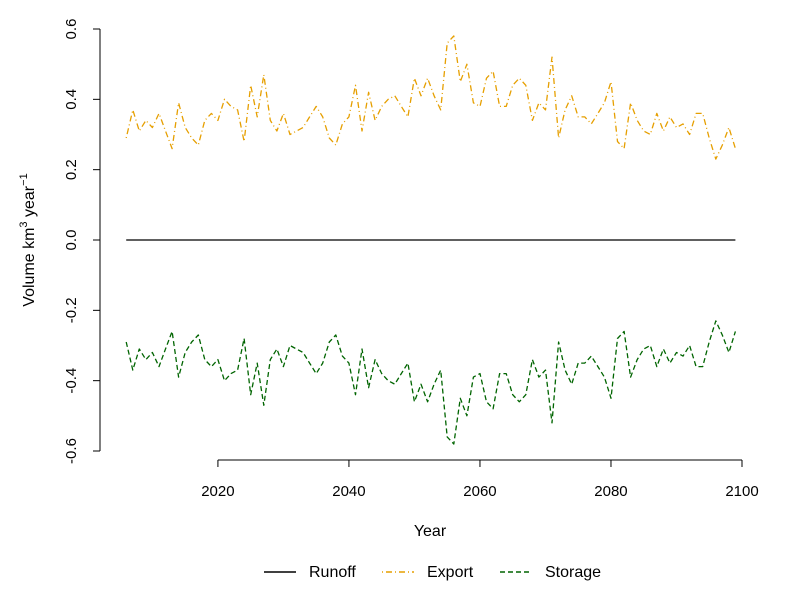  What do you see at coordinates (71, 381) in the screenshot?
I see `y-tick-label: -0.4` at bounding box center [71, 381].